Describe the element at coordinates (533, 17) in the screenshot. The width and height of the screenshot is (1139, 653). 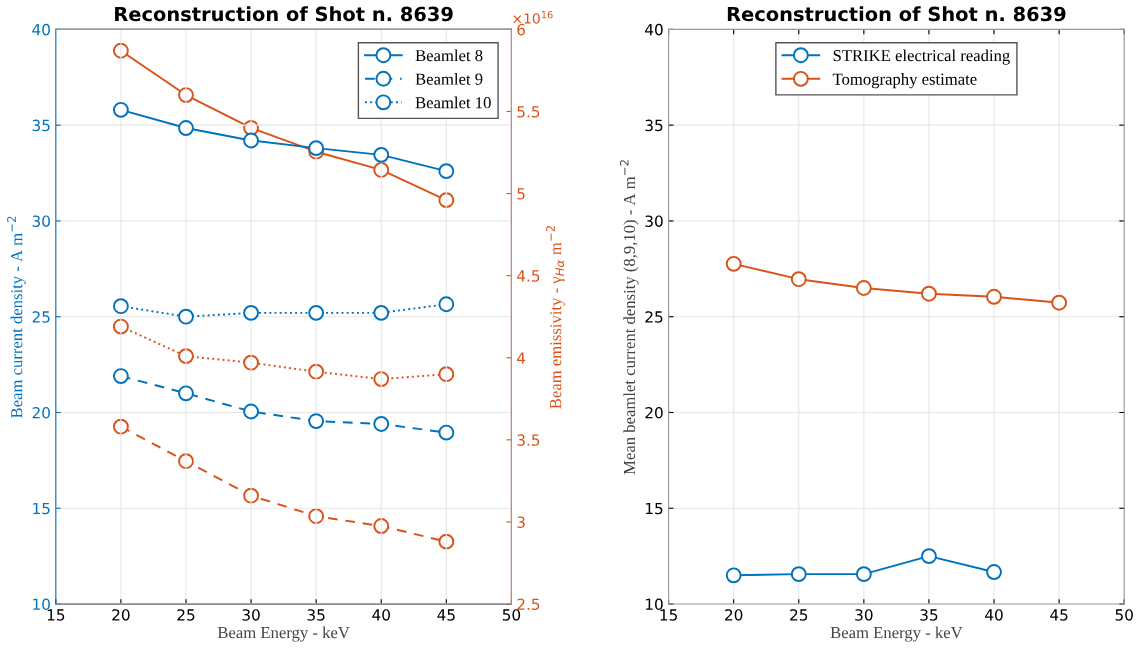
I see `text: ×10$^{16}$` at that location.